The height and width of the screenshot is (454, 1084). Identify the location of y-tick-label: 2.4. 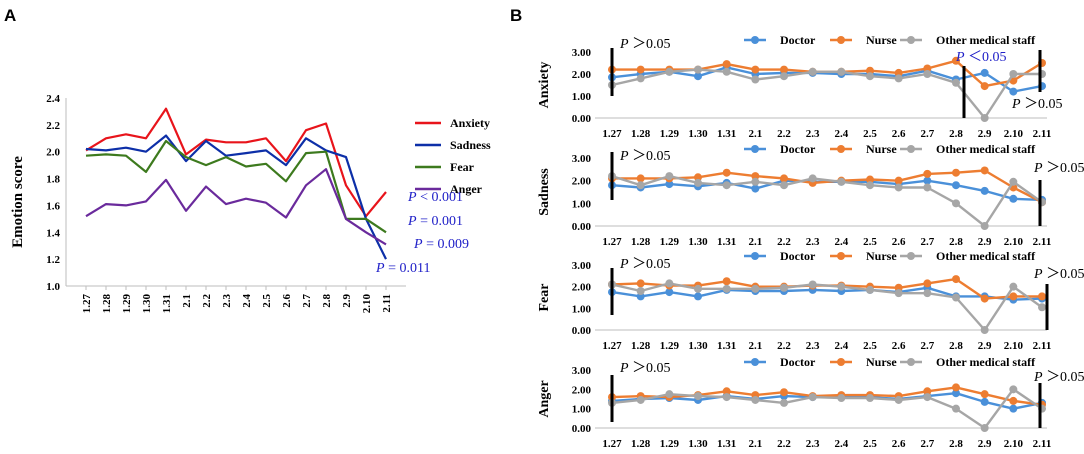
(53, 99).